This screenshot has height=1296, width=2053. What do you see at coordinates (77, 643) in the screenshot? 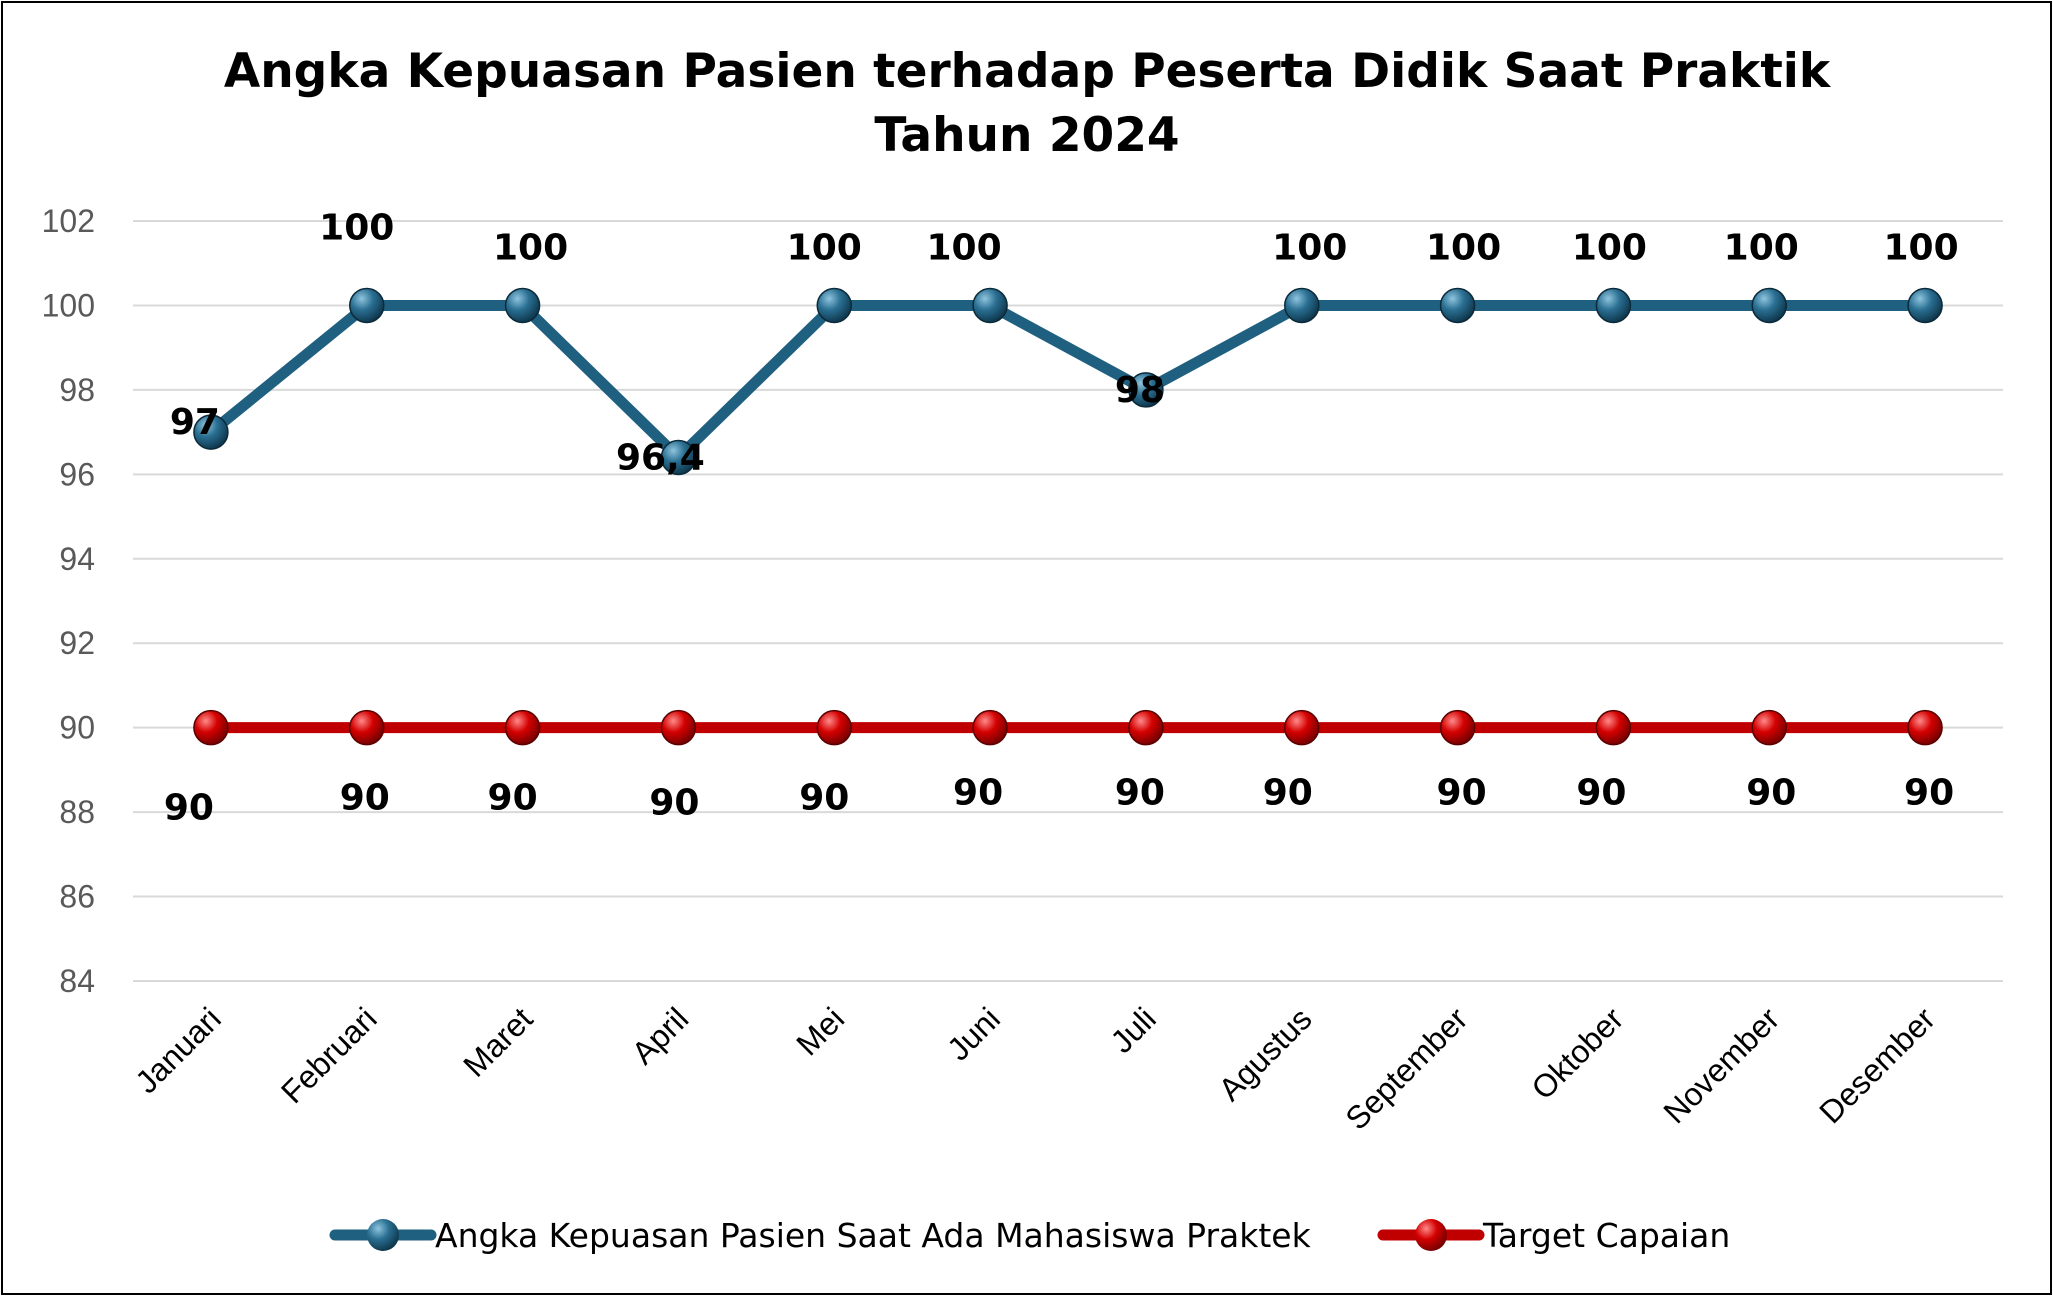
I see `y-tick-label: 92` at bounding box center [77, 643].